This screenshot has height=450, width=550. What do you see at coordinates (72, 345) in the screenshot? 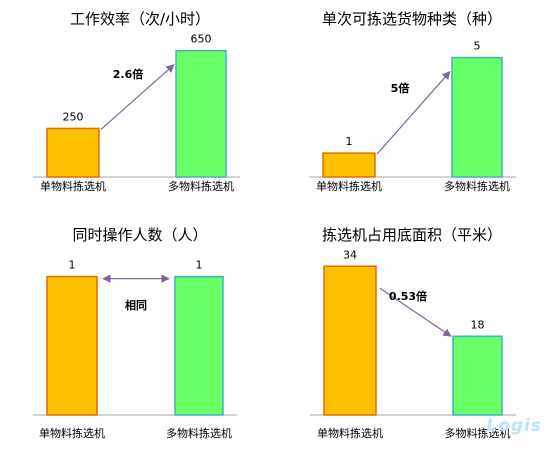
I see `chart-3-bar-single` at bounding box center [72, 345].